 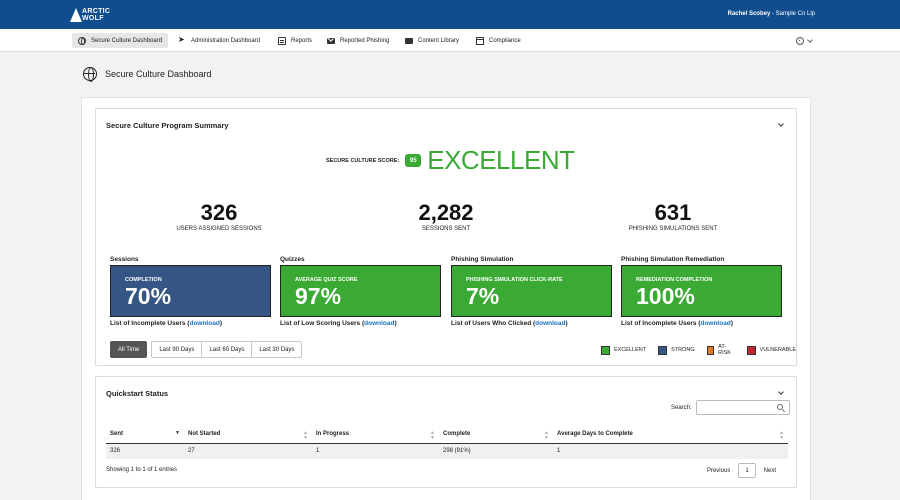 I want to click on user-name: Rachel Scobey, so click(x=749, y=14).